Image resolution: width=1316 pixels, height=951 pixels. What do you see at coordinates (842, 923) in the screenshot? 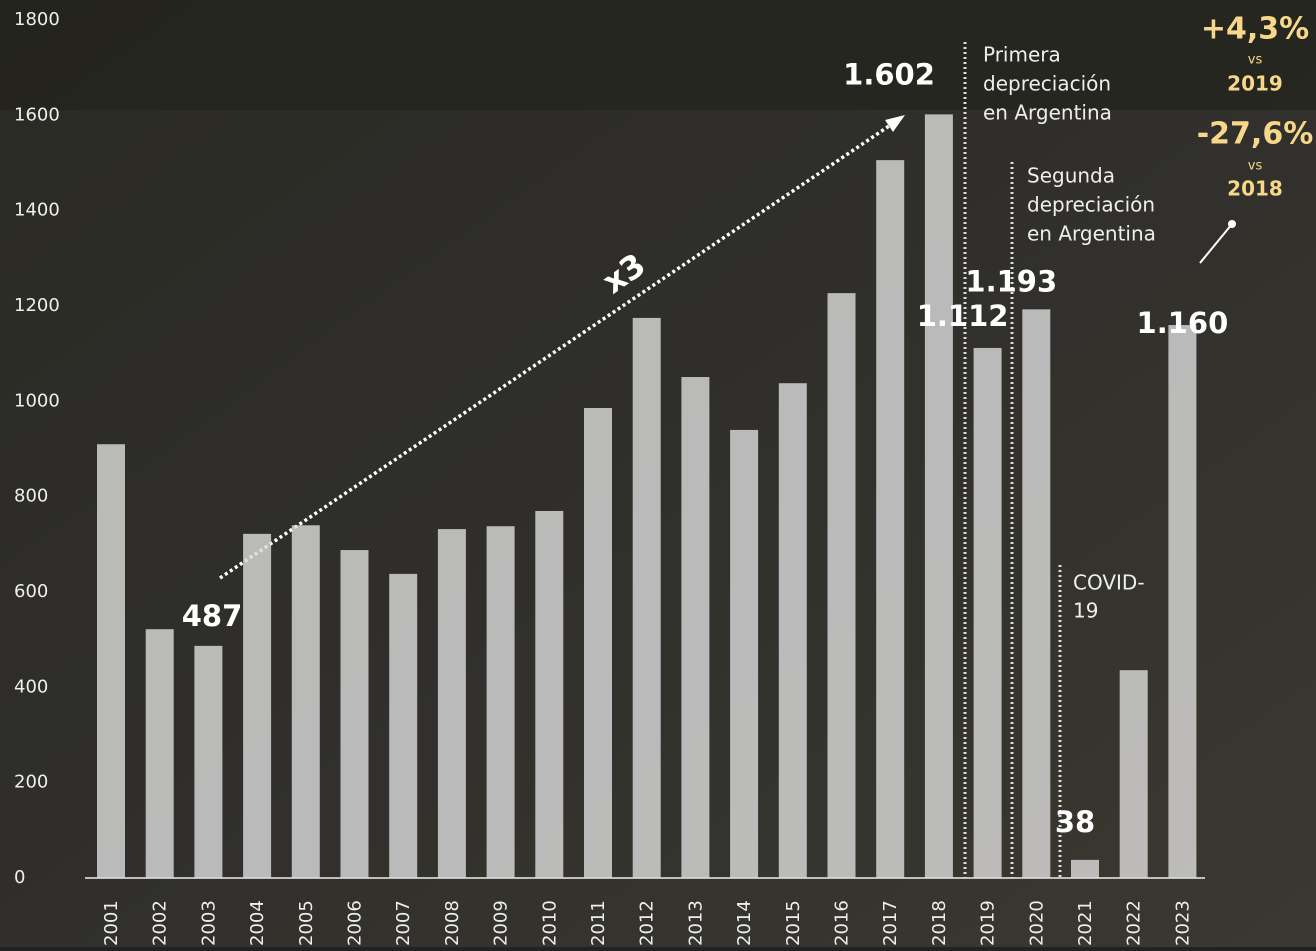
I see `x-tick-label: 2016` at bounding box center [842, 923].